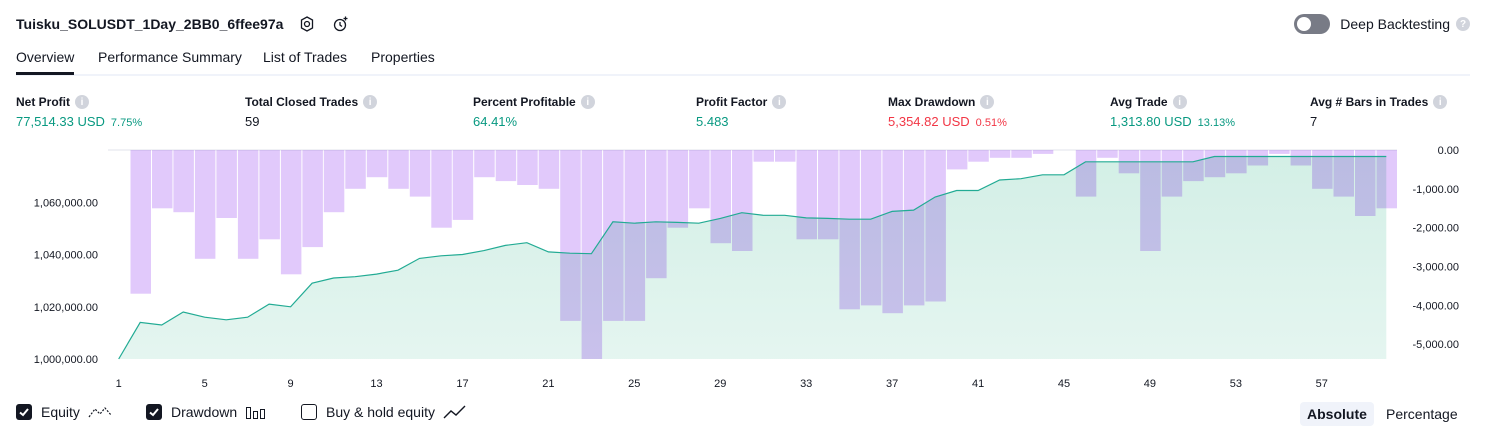 This screenshot has width=1486, height=438. What do you see at coordinates (720, 384) in the screenshot?
I see `x-tick-label: 29` at bounding box center [720, 384].